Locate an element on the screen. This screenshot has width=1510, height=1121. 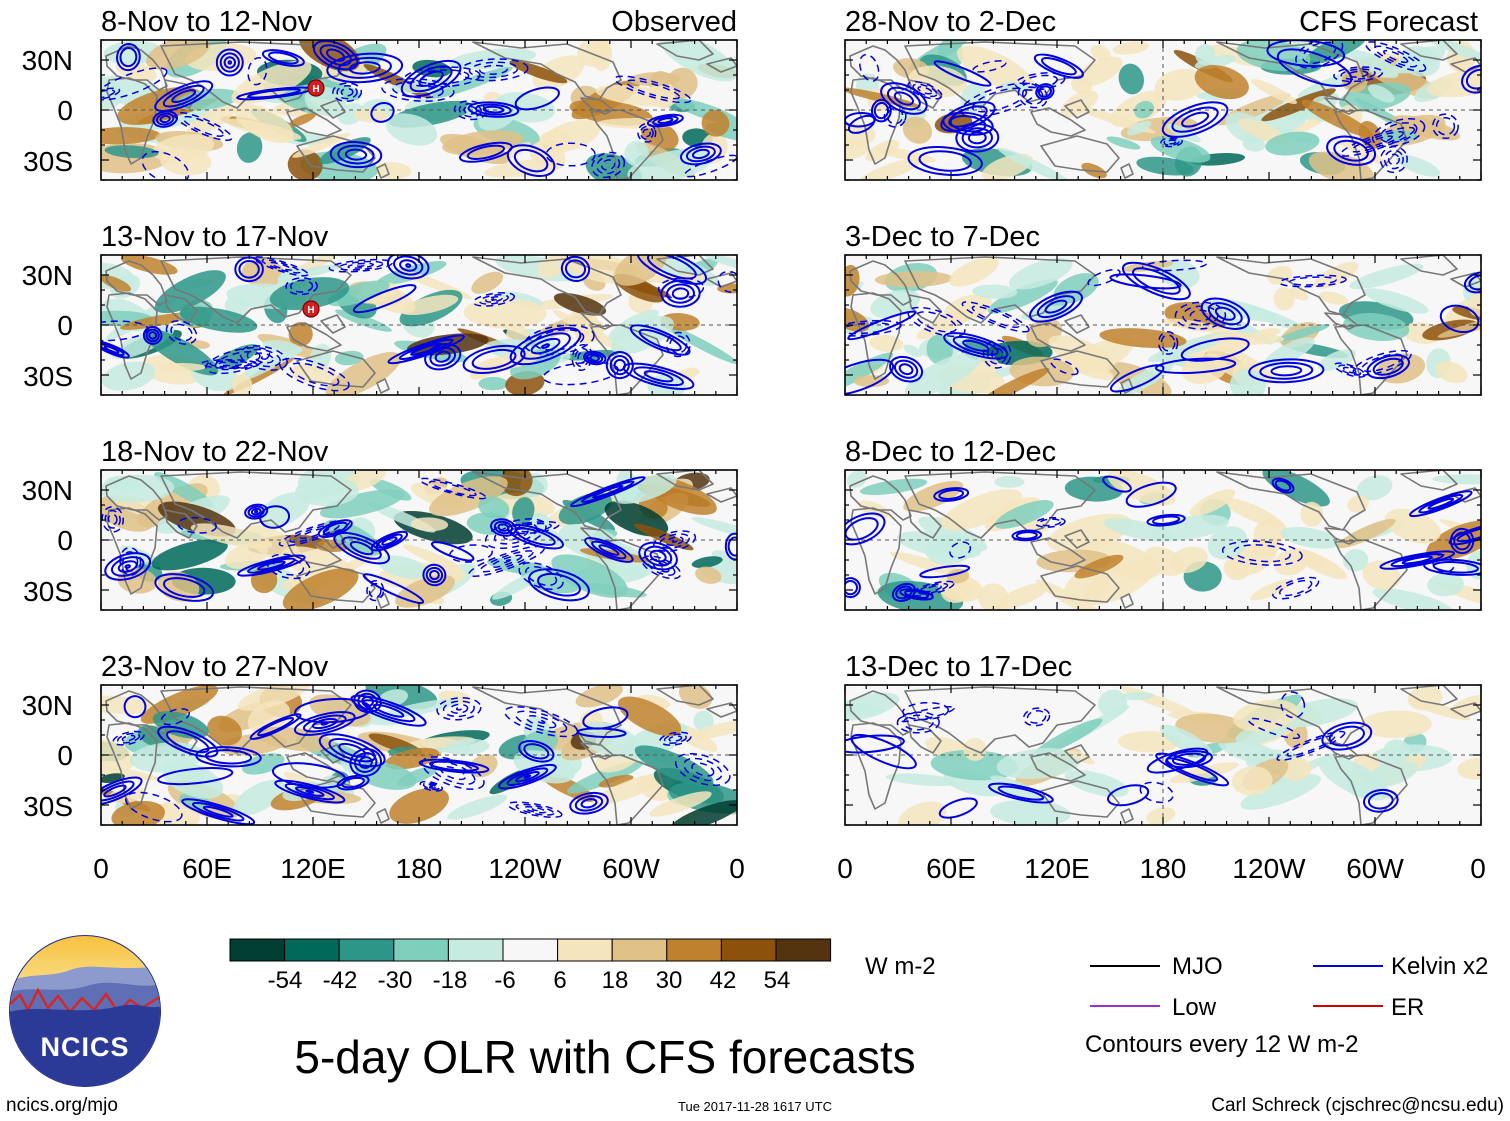
footer-author: Carl Schreck (cjschrec@ncsu.edu) is located at coordinates (1357, 1105).